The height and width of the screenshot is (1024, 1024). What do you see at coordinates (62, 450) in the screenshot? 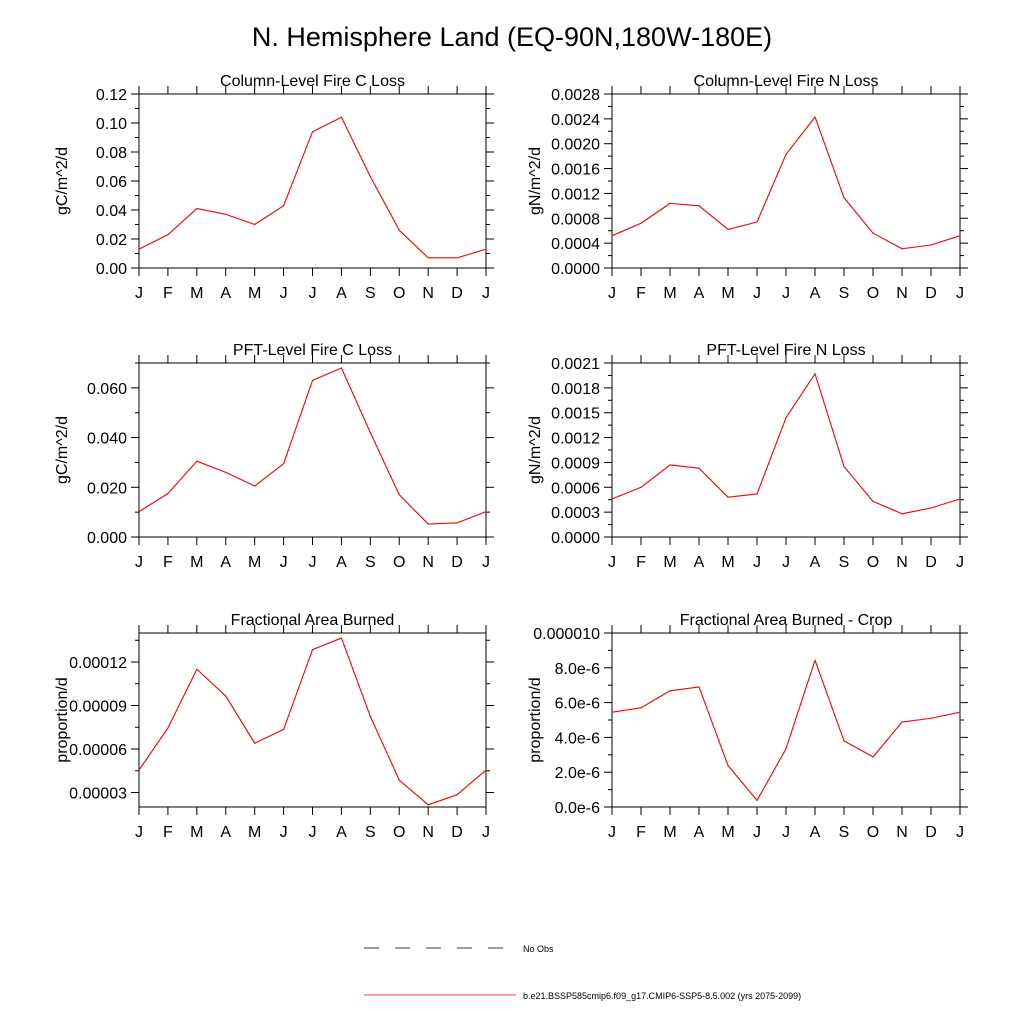
I see `y-axis-label: gC/m^2/d` at bounding box center [62, 450].